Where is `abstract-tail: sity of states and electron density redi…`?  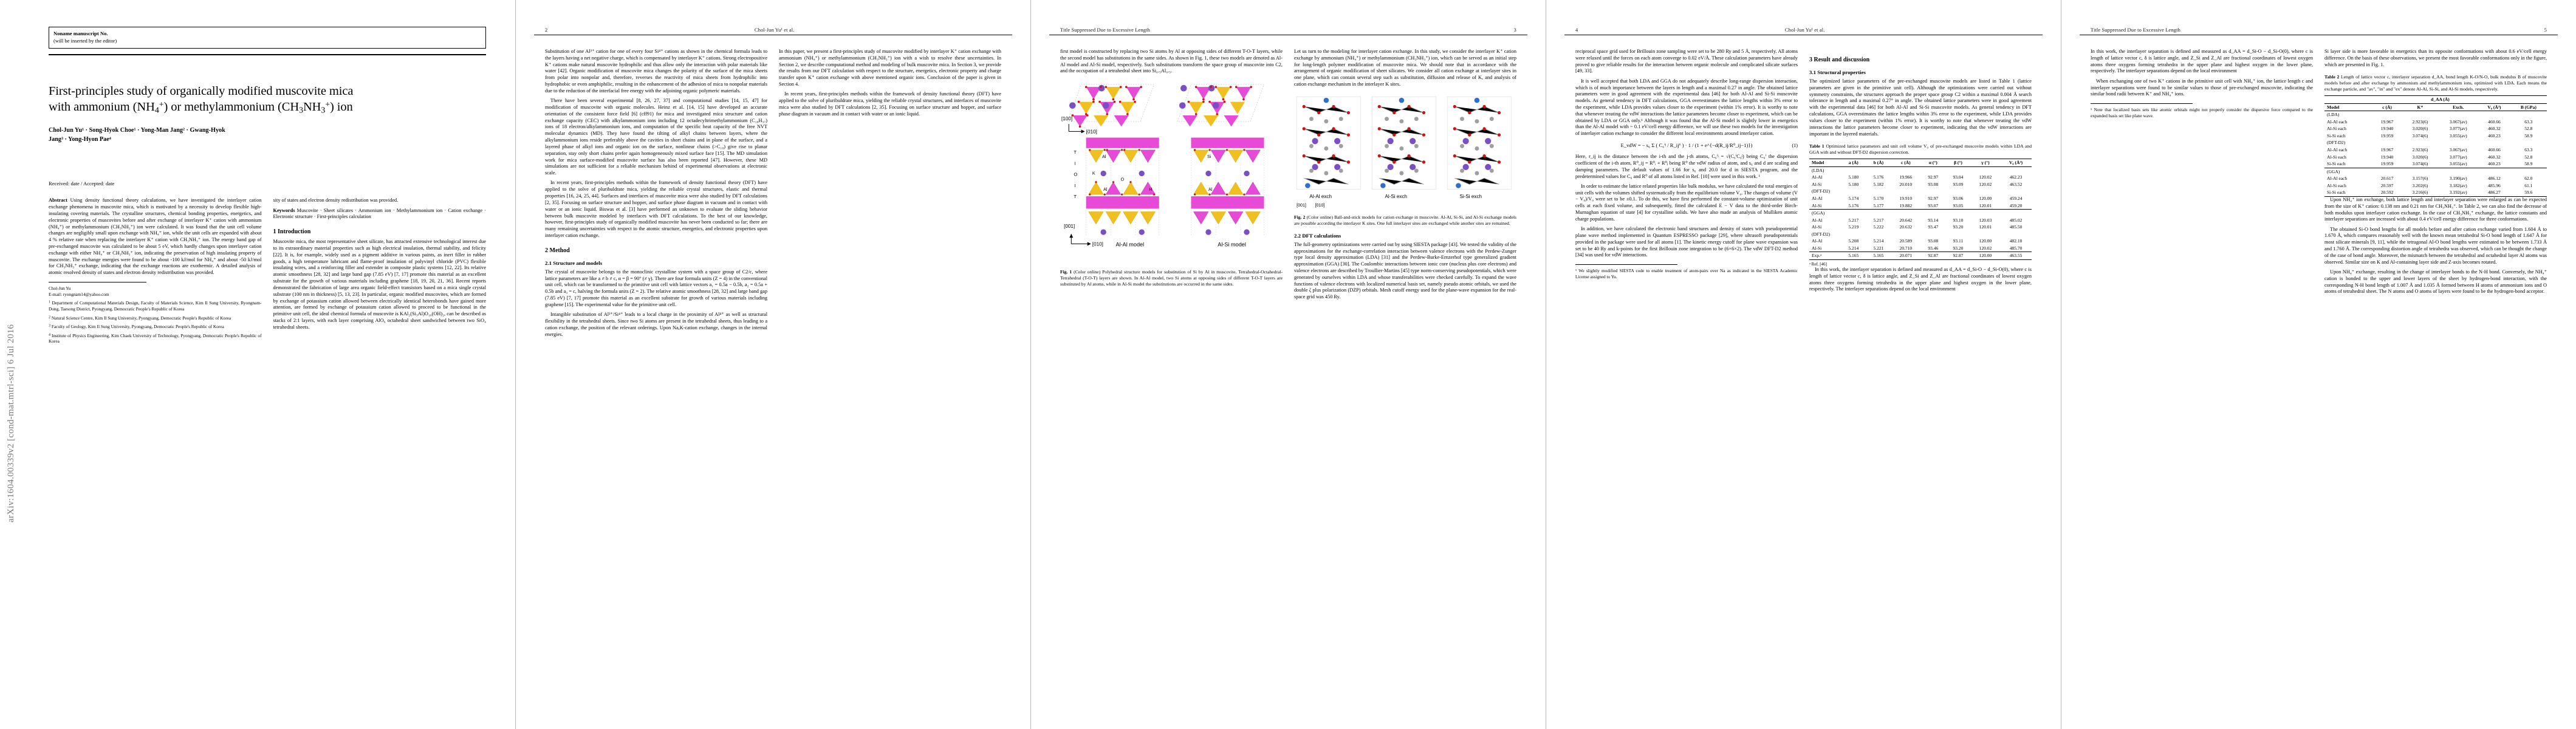 abstract-tail: sity of states and electron density redi… is located at coordinates (336, 201).